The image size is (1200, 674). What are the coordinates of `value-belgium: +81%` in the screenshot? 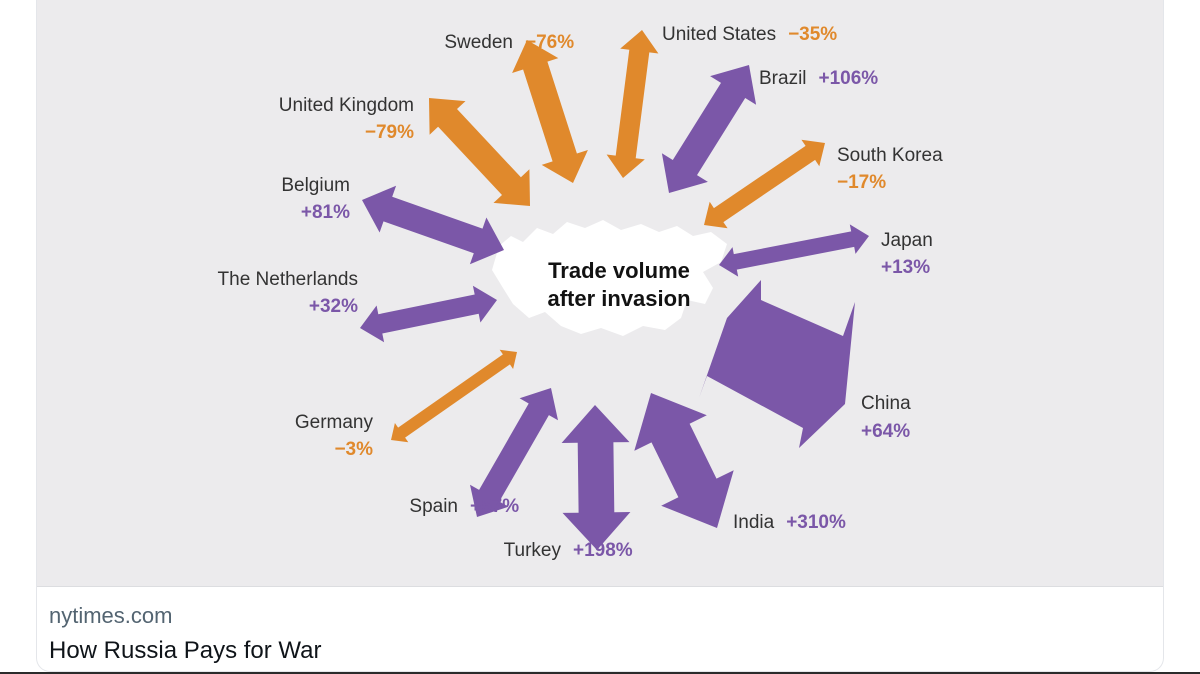 It's located at (325, 212).